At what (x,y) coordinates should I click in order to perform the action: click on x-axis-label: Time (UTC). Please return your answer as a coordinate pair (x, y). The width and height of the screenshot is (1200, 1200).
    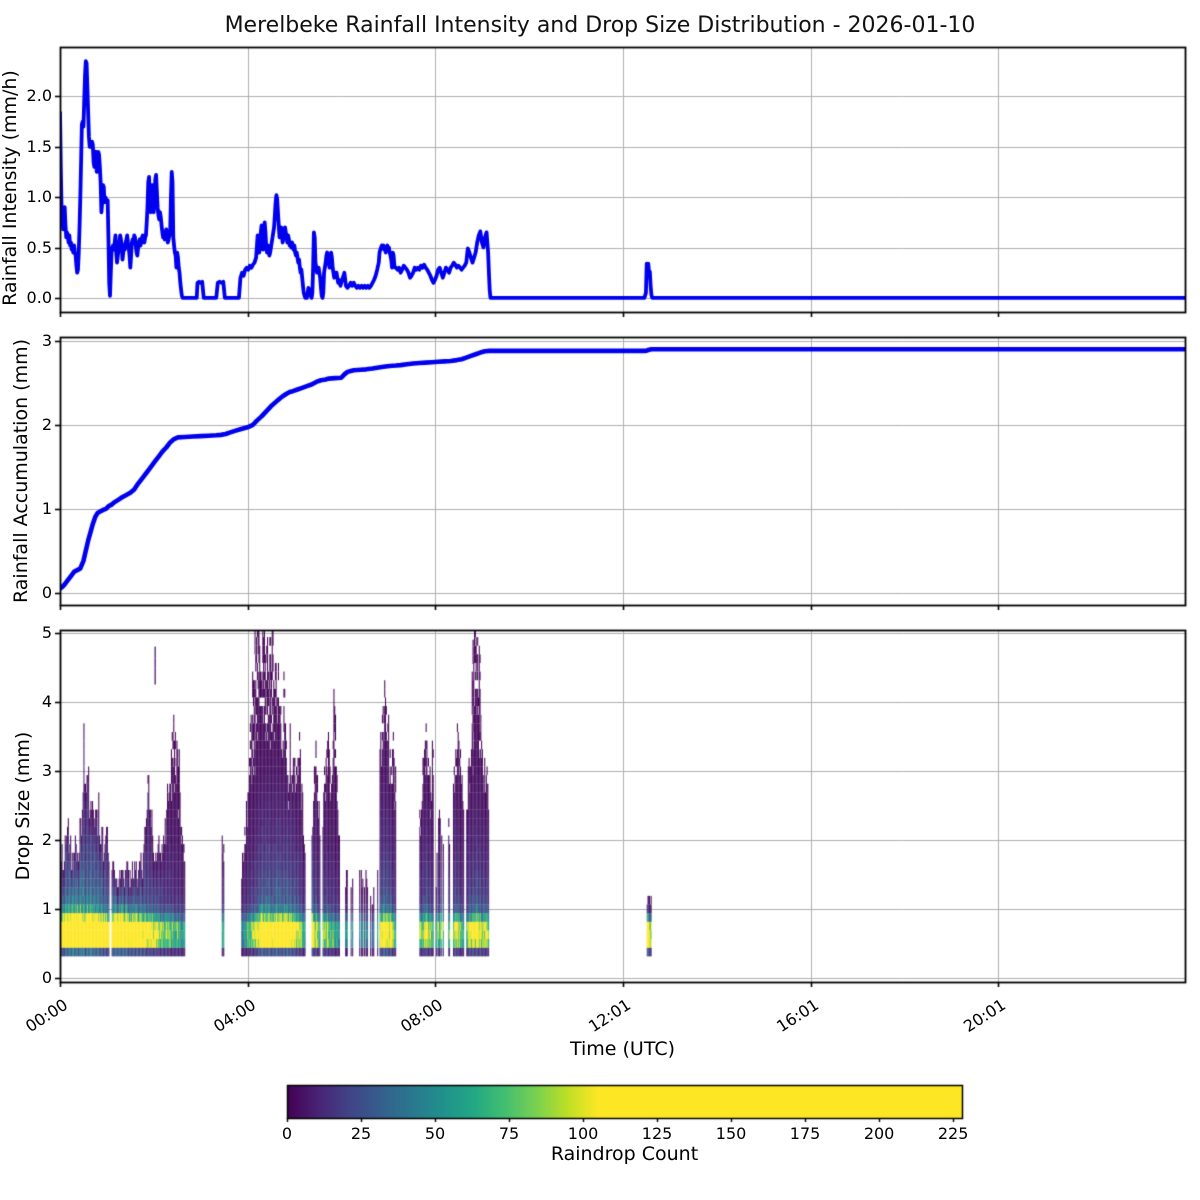
    Looking at the image, I should click on (622, 1049).